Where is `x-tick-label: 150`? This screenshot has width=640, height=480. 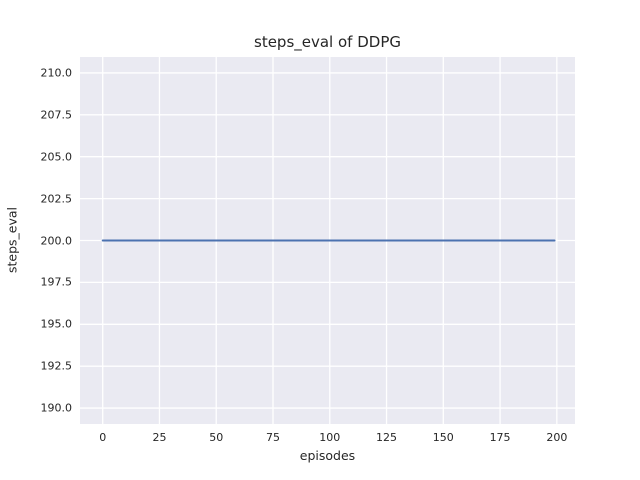
x-tick-label: 150 is located at coordinates (443, 437).